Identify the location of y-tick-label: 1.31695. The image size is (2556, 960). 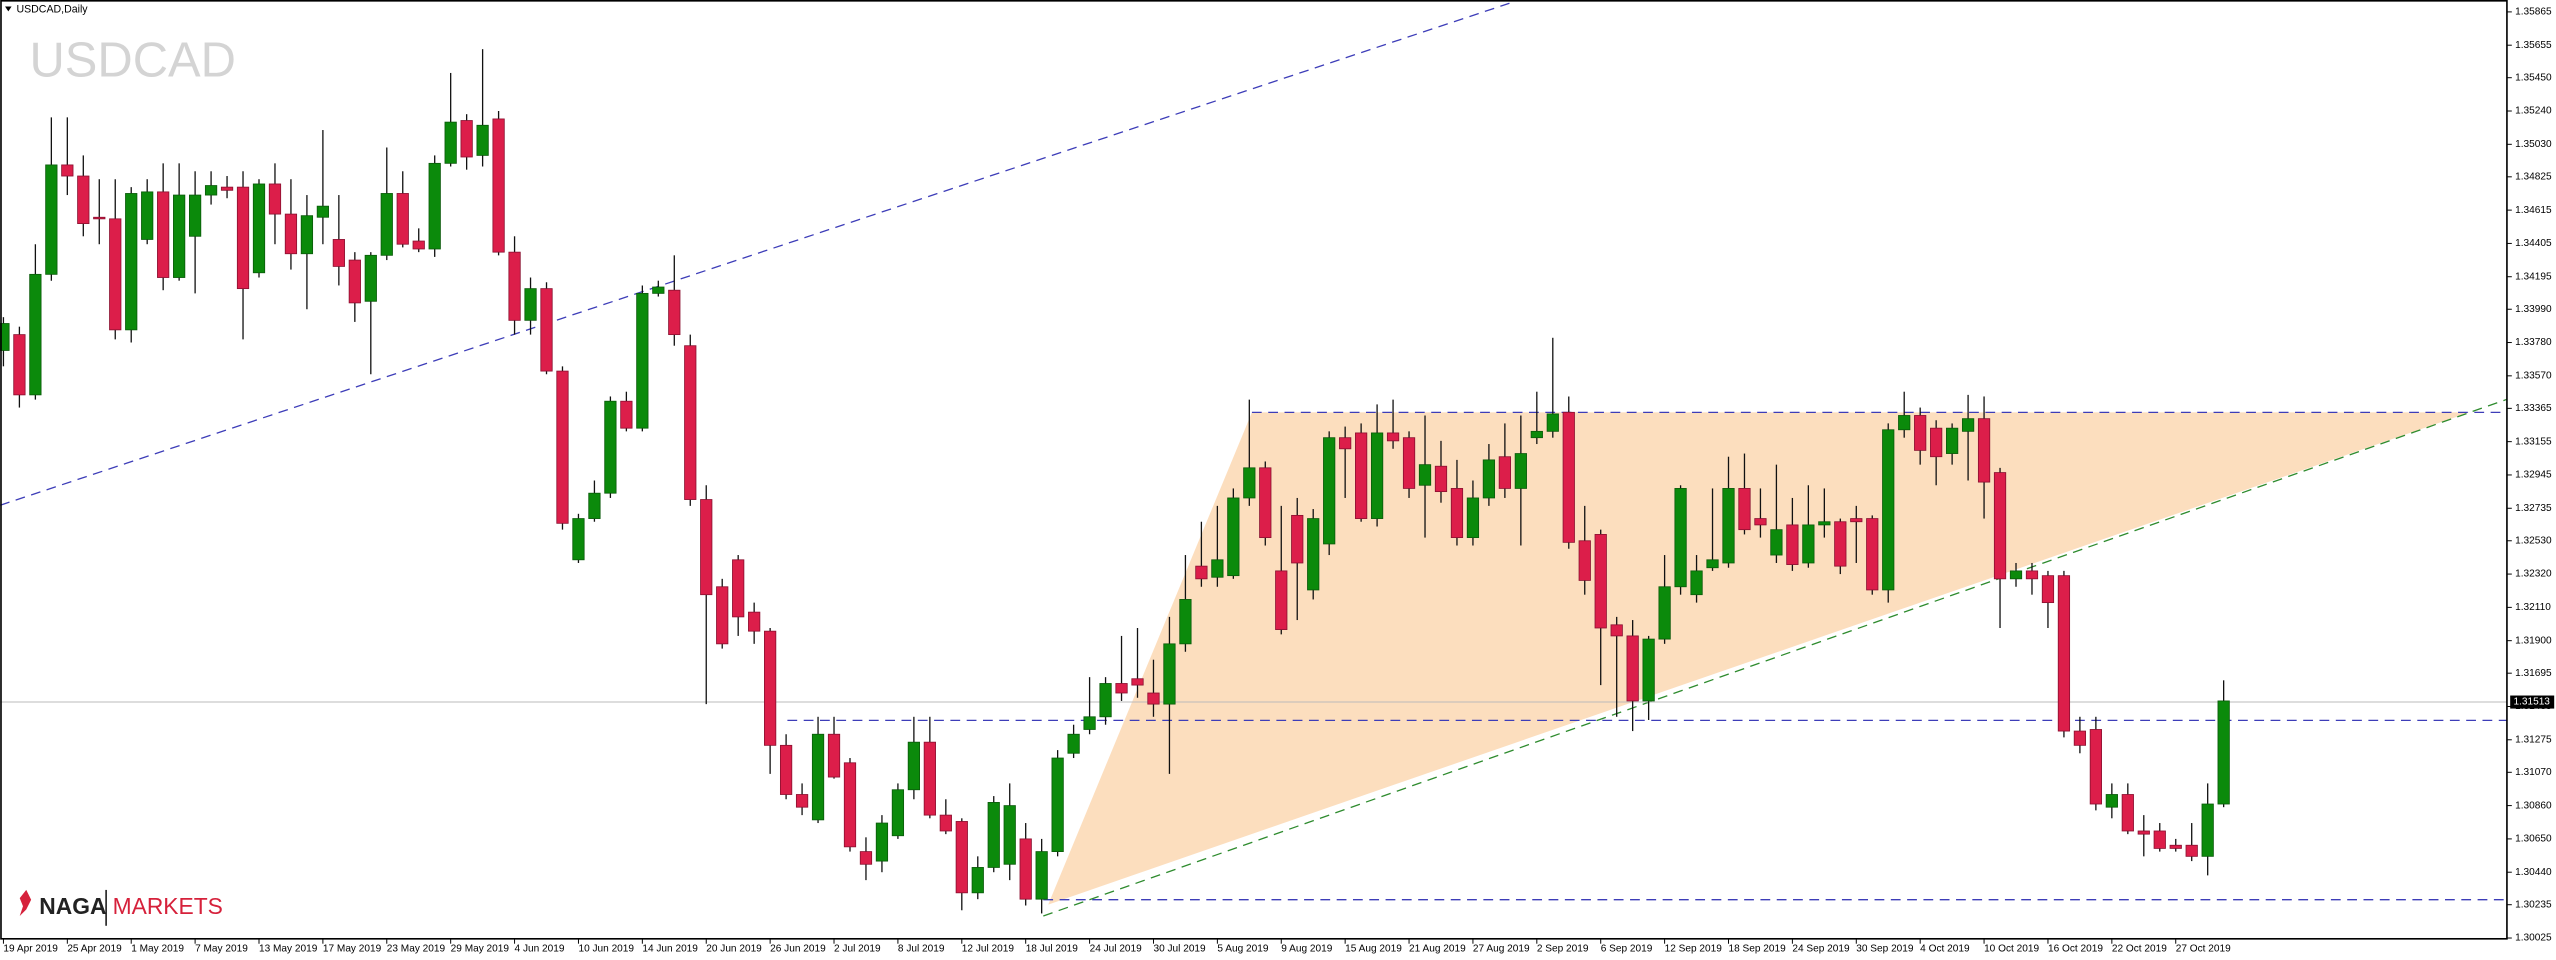
(2533, 673).